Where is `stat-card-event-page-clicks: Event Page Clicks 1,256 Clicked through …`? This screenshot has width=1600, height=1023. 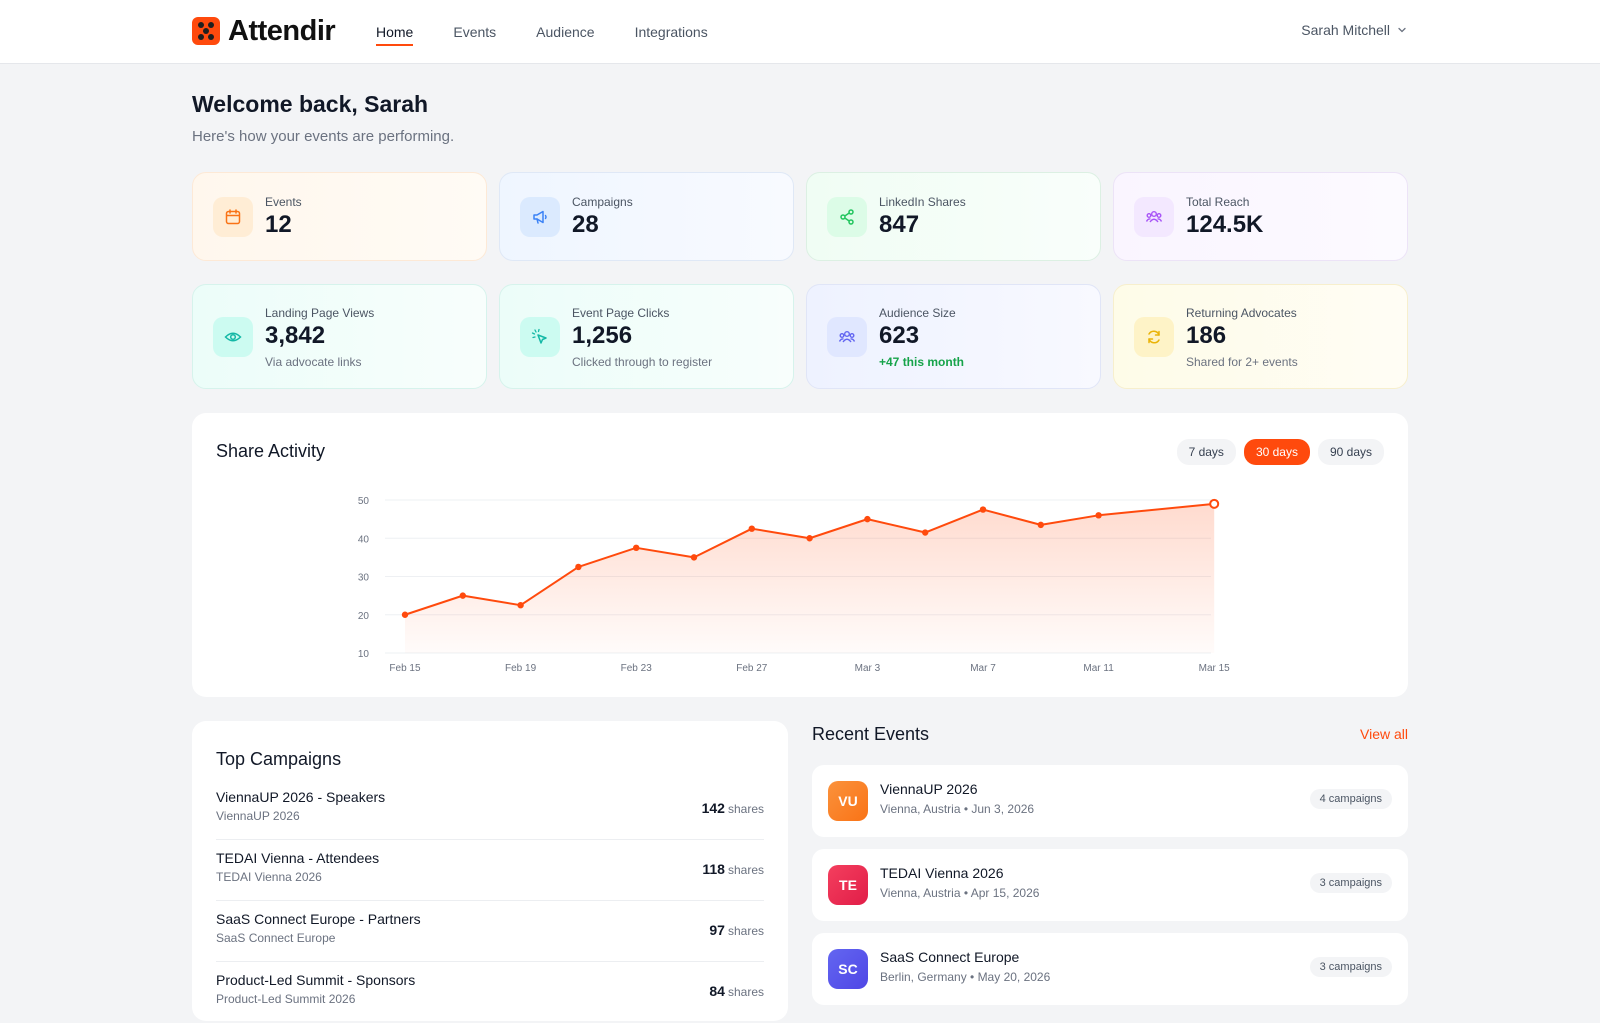
stat-card-event-page-clicks: Event Page Clicks 1,256 Clicked through … is located at coordinates (646, 336).